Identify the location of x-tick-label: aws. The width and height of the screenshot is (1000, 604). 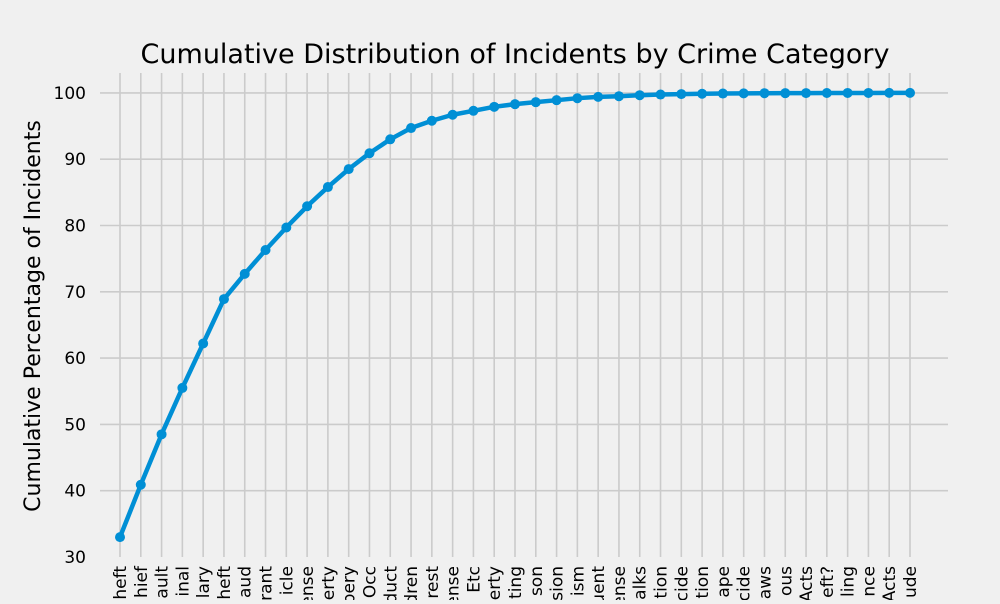
(765, 582).